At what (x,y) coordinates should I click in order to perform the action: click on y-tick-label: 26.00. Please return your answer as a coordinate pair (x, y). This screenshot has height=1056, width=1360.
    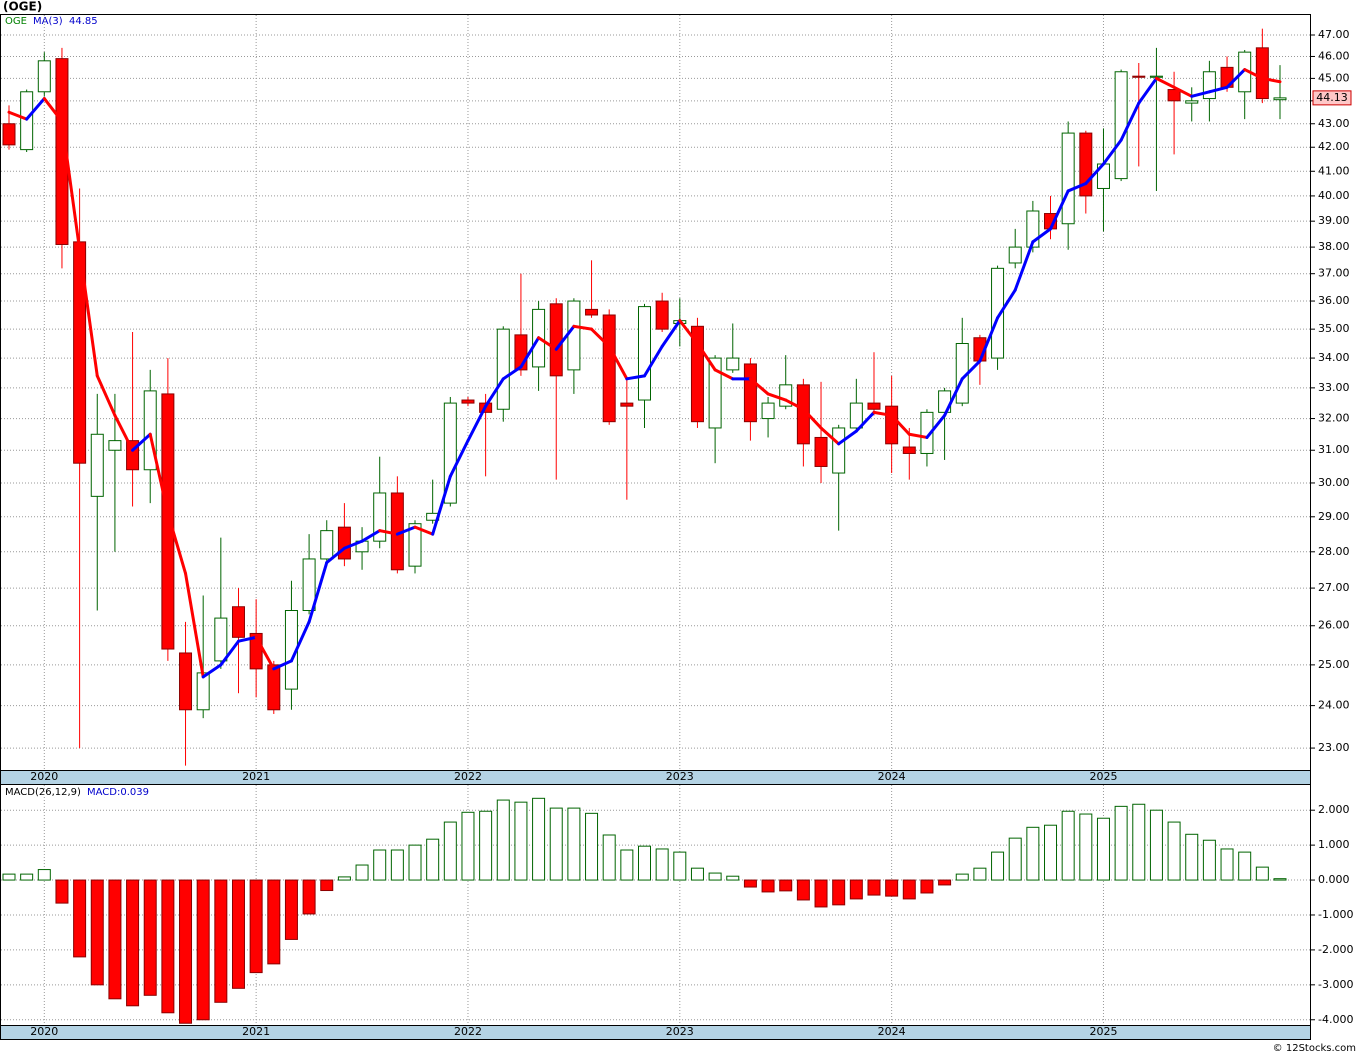
    Looking at the image, I should click on (1334, 625).